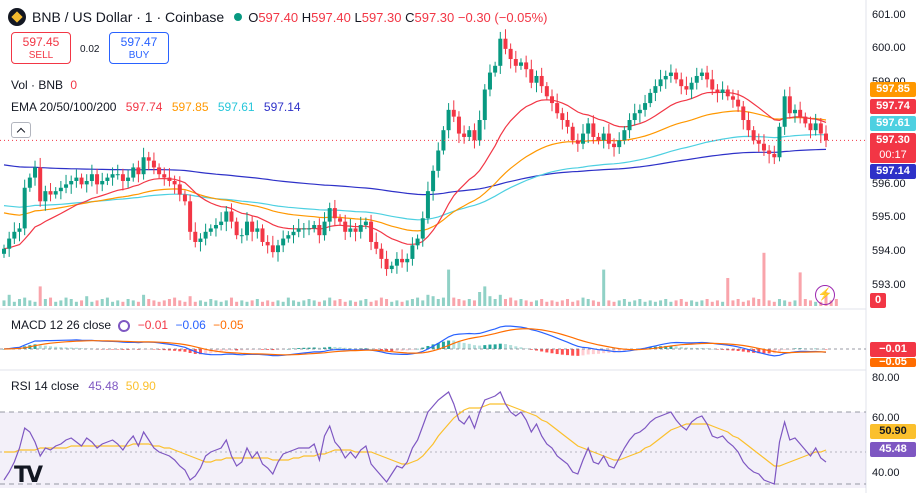 This screenshot has height=493, width=918. What do you see at coordinates (825, 295) in the screenshot?
I see `alerts-bolt-icon: ⚡` at bounding box center [825, 295].